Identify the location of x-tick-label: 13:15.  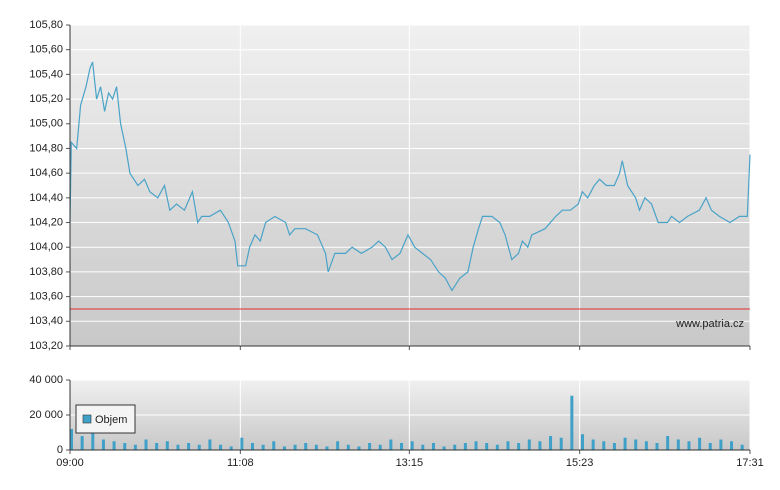
(410, 463).